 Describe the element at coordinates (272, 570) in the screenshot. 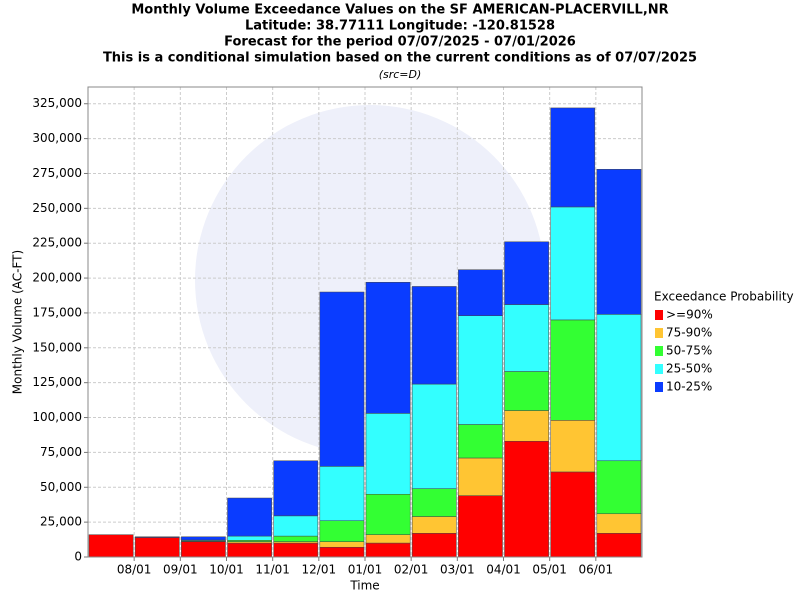

I see `x-tick-label: 11/01` at that location.